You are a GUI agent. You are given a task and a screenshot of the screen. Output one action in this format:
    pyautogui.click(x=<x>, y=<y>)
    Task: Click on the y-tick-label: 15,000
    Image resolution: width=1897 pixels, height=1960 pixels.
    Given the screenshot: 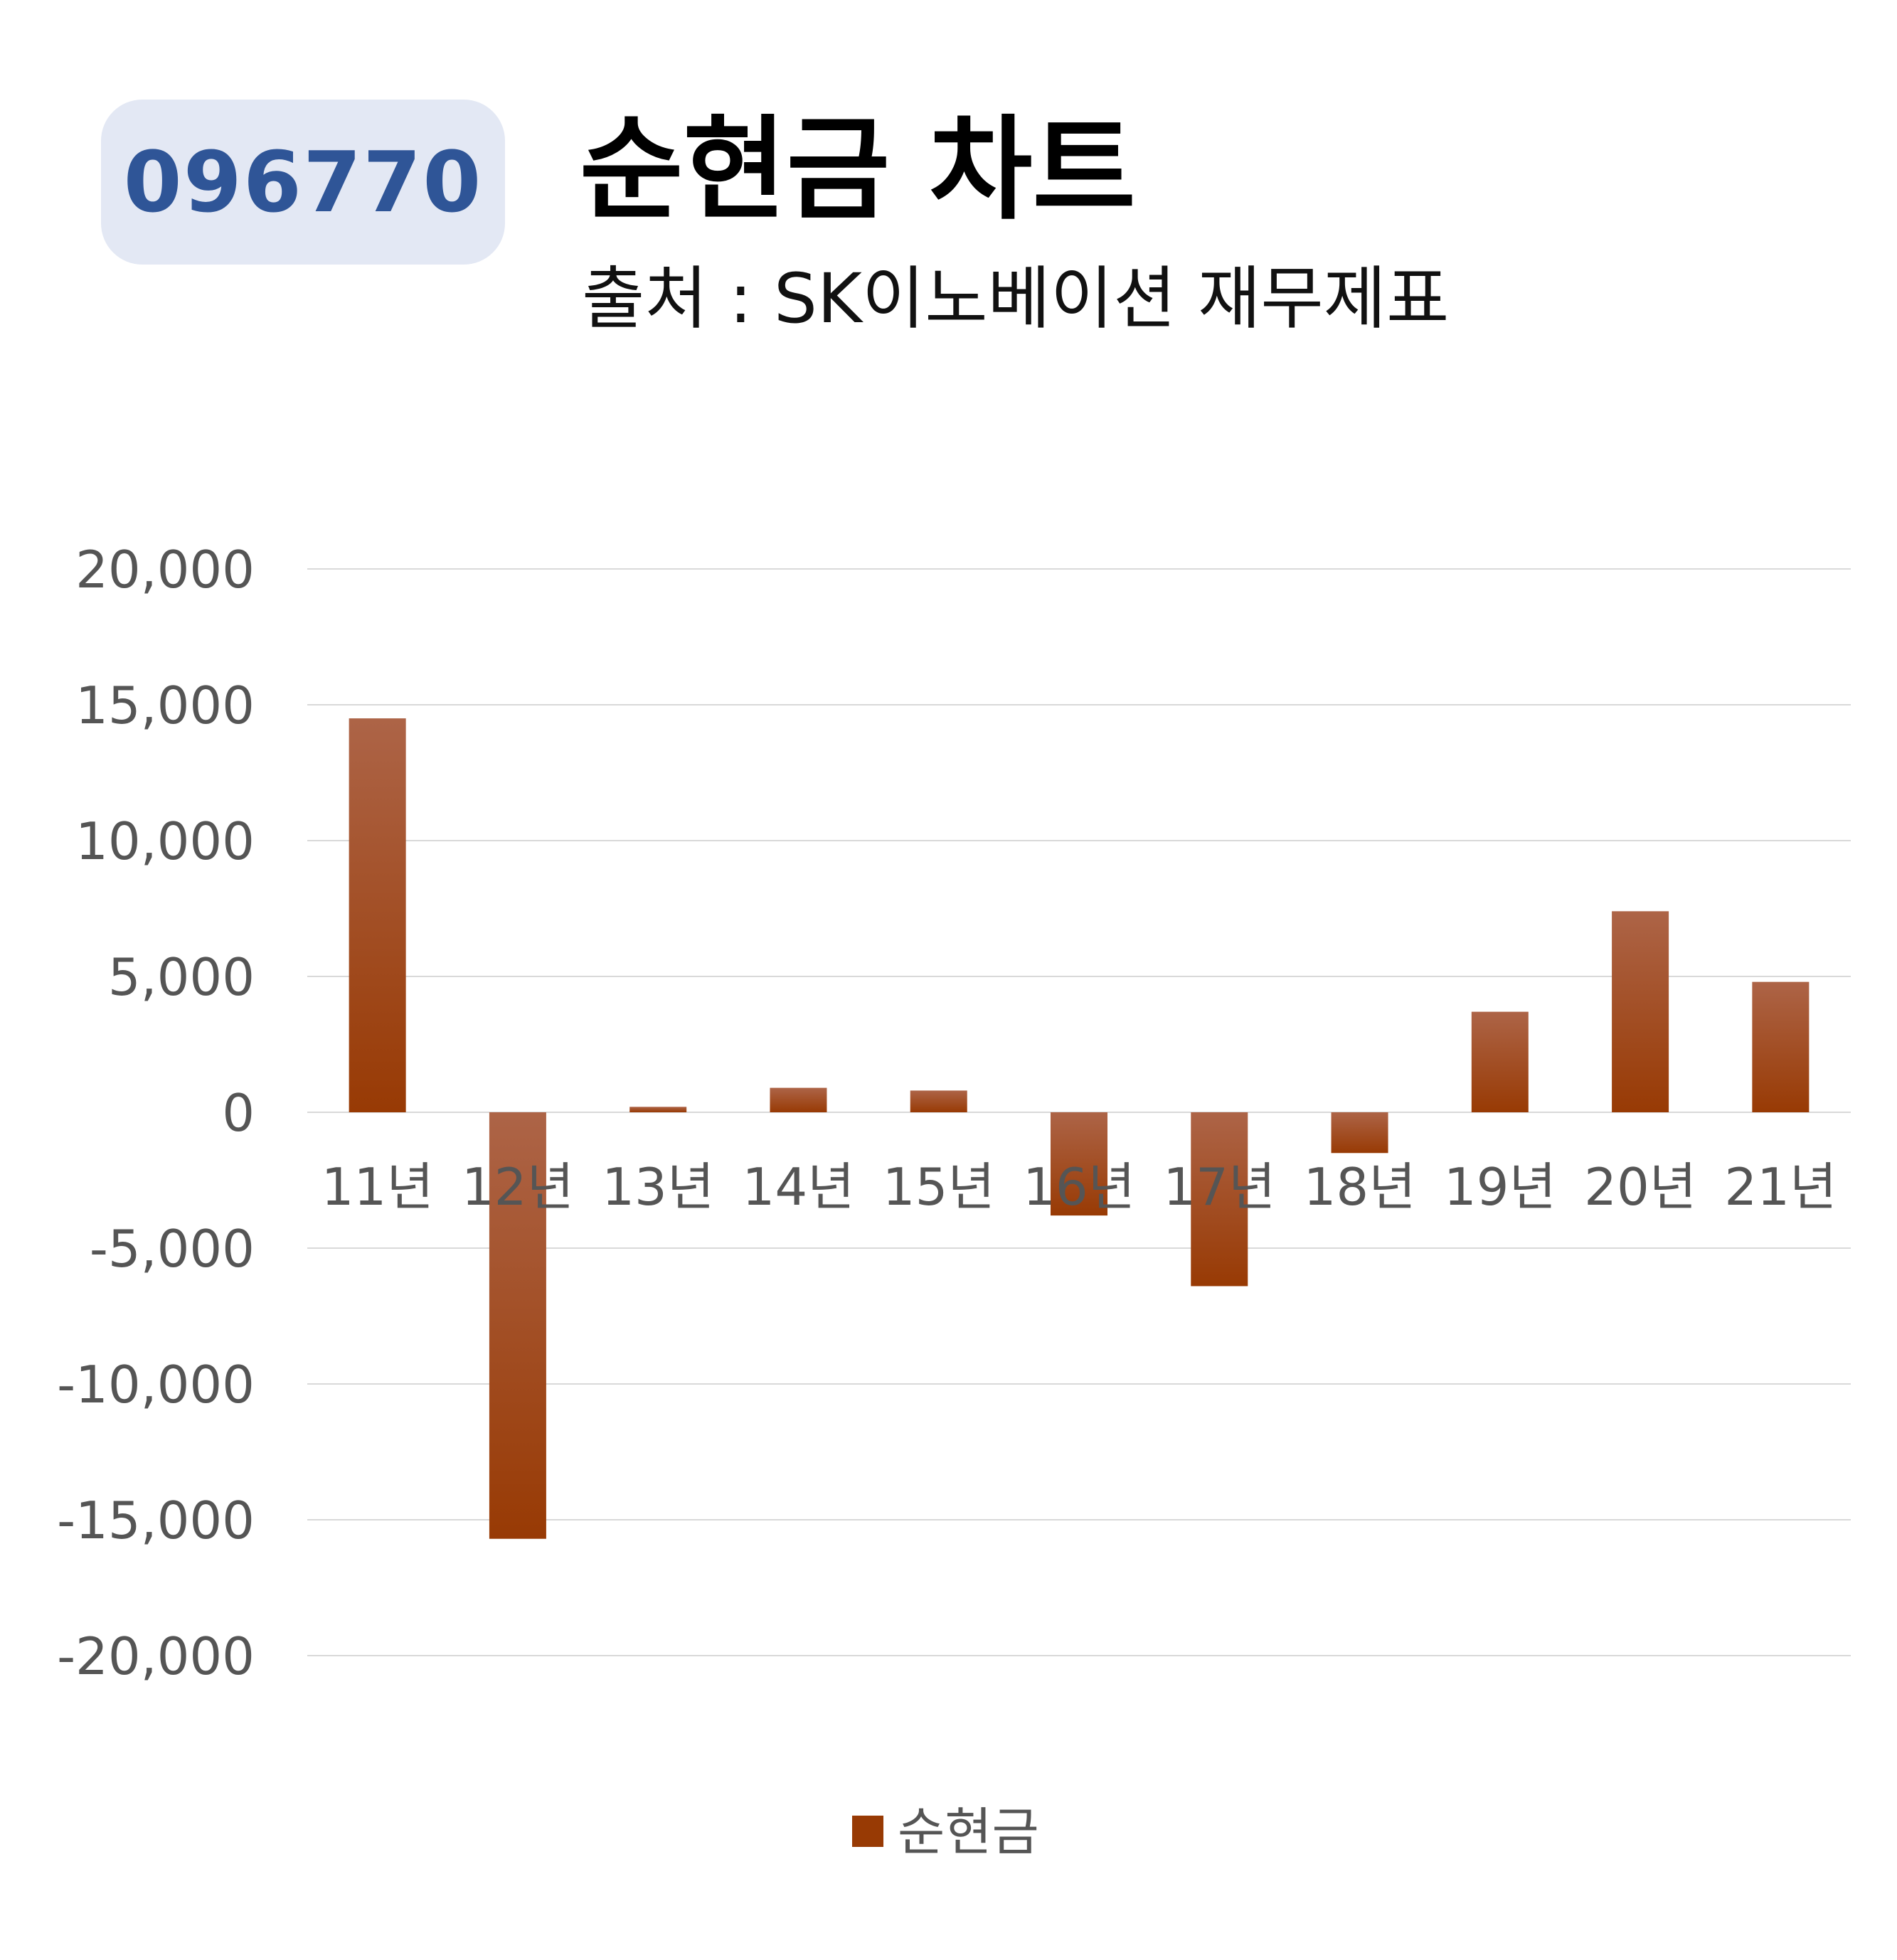 What is the action you would take?
    pyautogui.click(x=165, y=705)
    